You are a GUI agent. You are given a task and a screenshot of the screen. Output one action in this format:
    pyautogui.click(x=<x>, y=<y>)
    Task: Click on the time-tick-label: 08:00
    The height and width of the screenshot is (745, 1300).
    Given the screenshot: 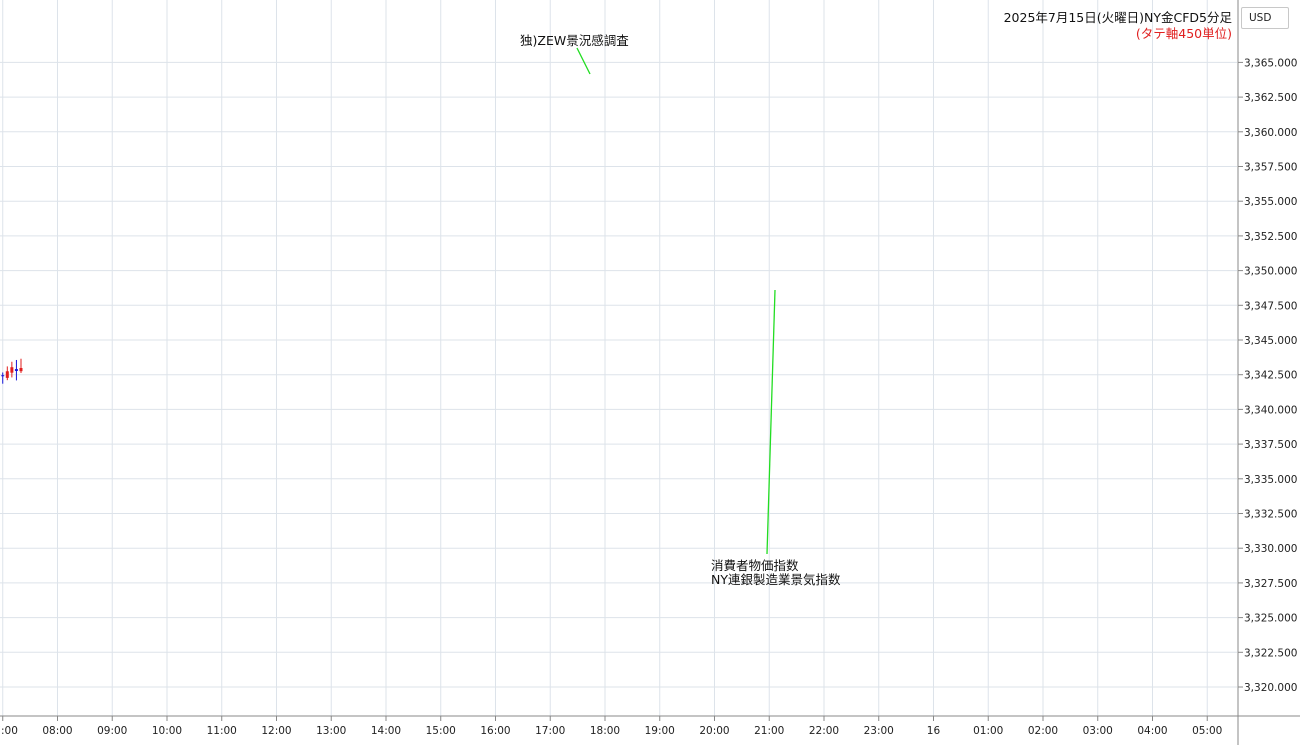 What is the action you would take?
    pyautogui.click(x=57, y=731)
    